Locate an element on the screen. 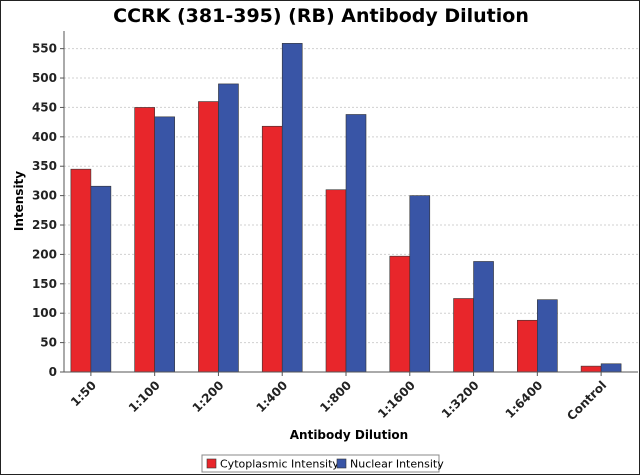 The width and height of the screenshot is (640, 475). legend-label: Cytoplasmic Intensity is located at coordinates (279, 464).